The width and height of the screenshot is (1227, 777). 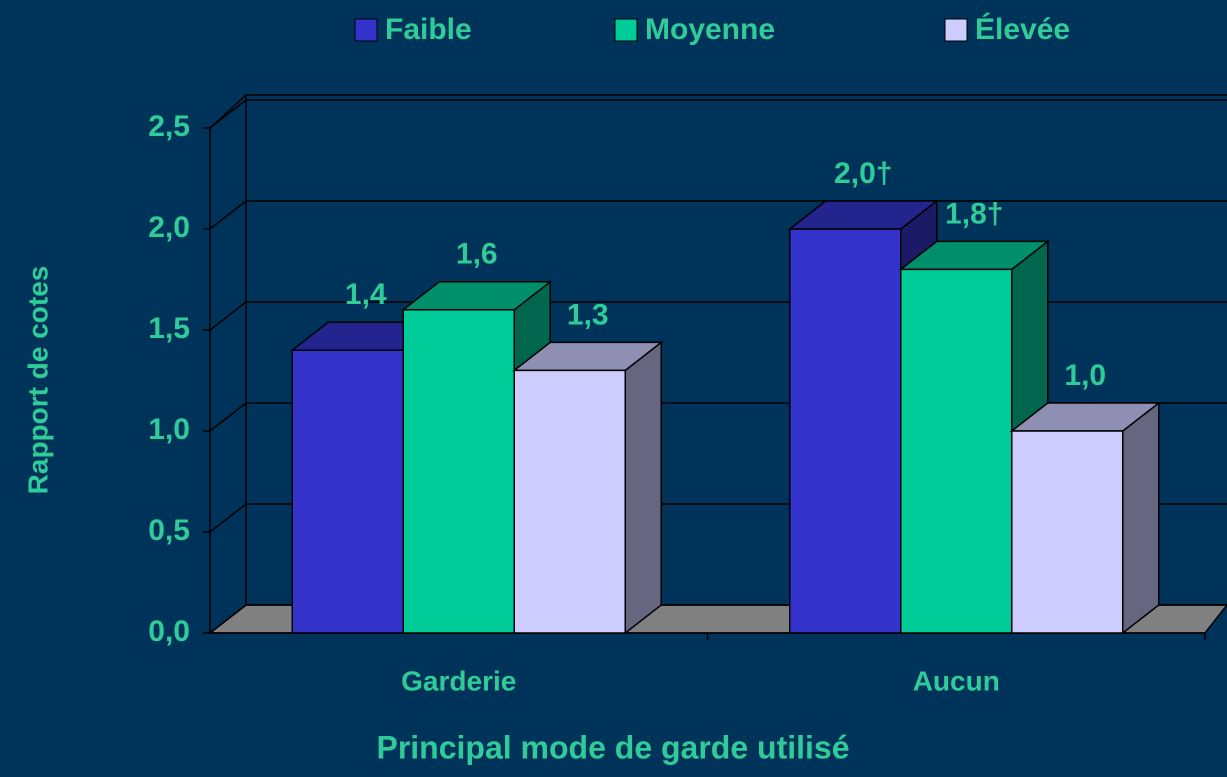 I want to click on legend-label: Faible, so click(x=428, y=29).